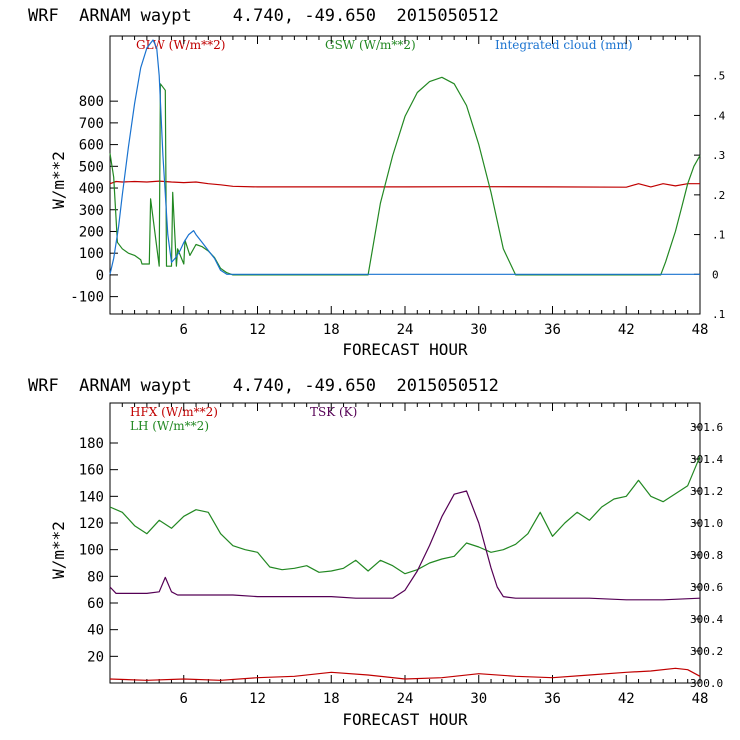  I want to click on y-tick-label: 200, so click(91, 232).